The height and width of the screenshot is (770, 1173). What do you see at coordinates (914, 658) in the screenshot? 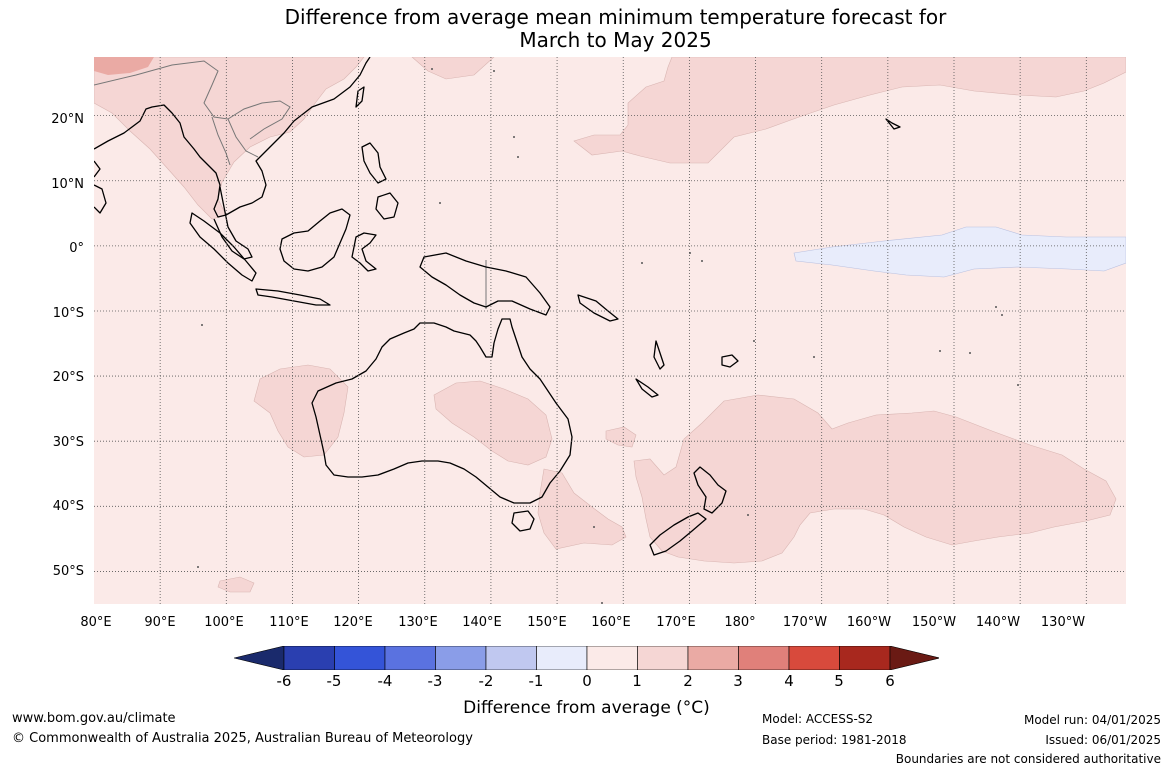
I see `colorbar-extend-high` at bounding box center [914, 658].